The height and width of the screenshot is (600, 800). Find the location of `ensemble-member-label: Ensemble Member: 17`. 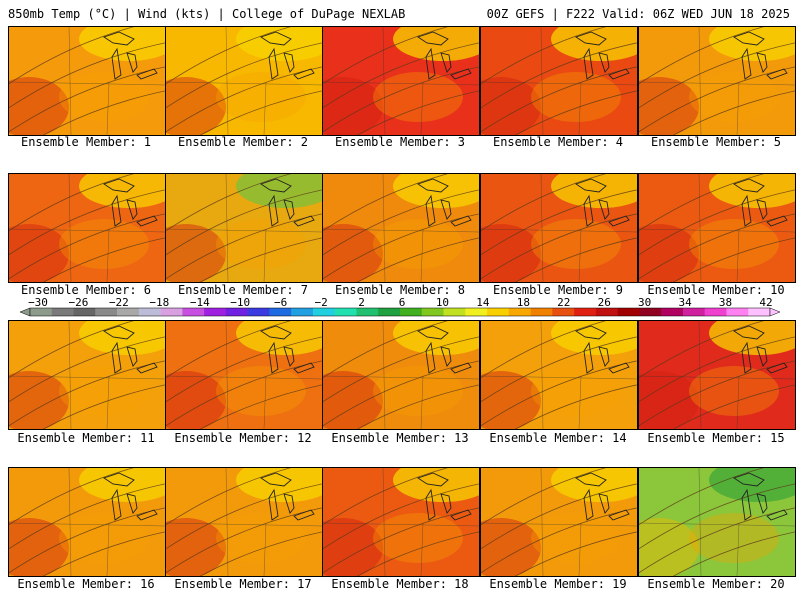

ensemble-member-label: Ensemble Member: 17 is located at coordinates (243, 584).